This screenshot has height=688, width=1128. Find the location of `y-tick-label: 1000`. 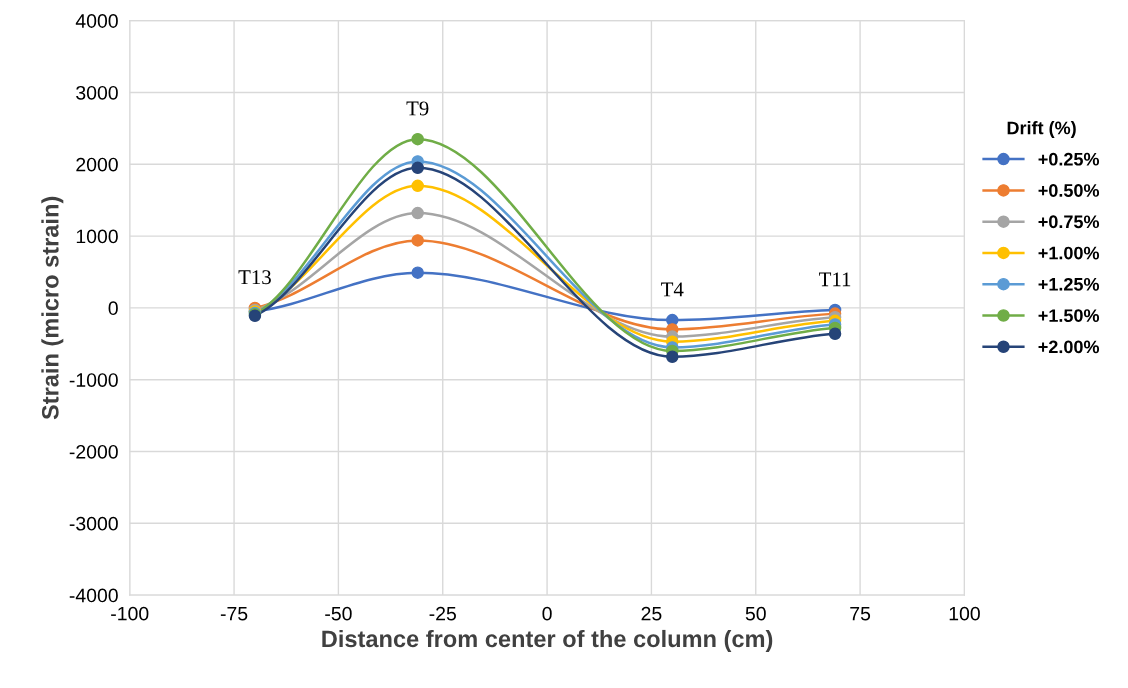

y-tick-label: 1000 is located at coordinates (97, 236).